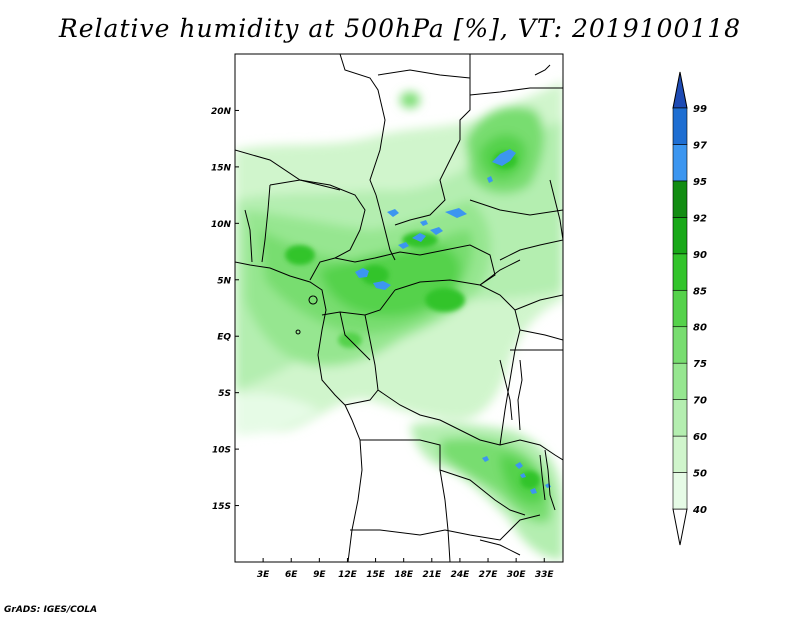  Describe the element at coordinates (689, 308) in the screenshot. I see `colorbar: 40 50 60 70 75 80 85 90 92 95 97 99` at that location.